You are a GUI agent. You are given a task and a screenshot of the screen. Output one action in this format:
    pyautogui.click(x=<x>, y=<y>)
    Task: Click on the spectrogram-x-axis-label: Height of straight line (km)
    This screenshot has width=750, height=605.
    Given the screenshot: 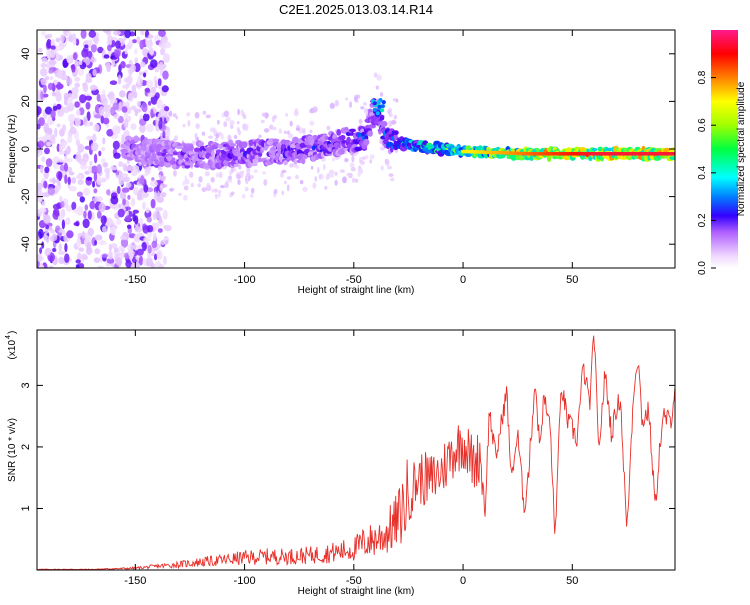 What is the action you would take?
    pyautogui.click(x=356, y=290)
    